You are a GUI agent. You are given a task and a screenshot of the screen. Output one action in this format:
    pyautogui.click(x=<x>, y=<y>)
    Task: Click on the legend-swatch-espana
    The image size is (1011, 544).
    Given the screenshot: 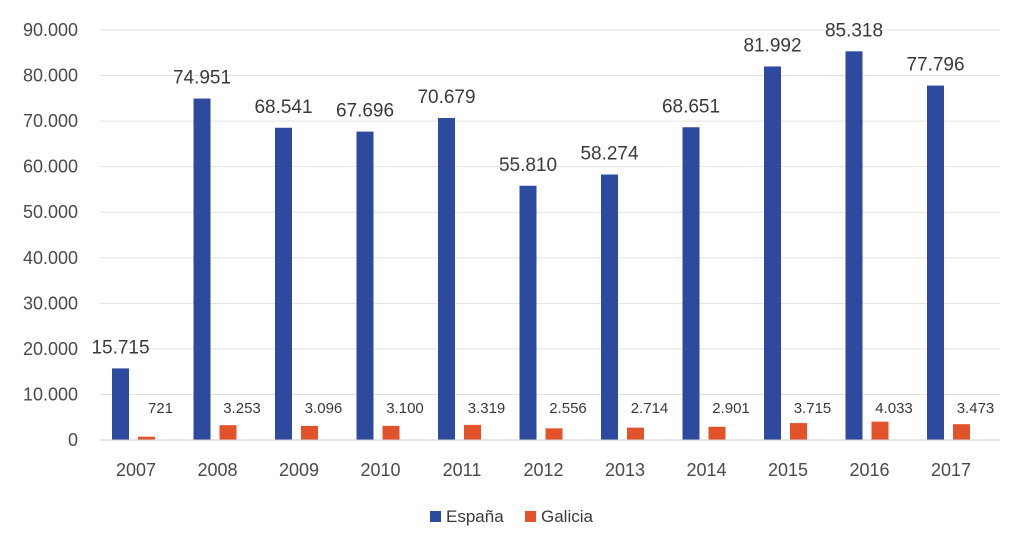 What is the action you would take?
    pyautogui.click(x=435, y=516)
    